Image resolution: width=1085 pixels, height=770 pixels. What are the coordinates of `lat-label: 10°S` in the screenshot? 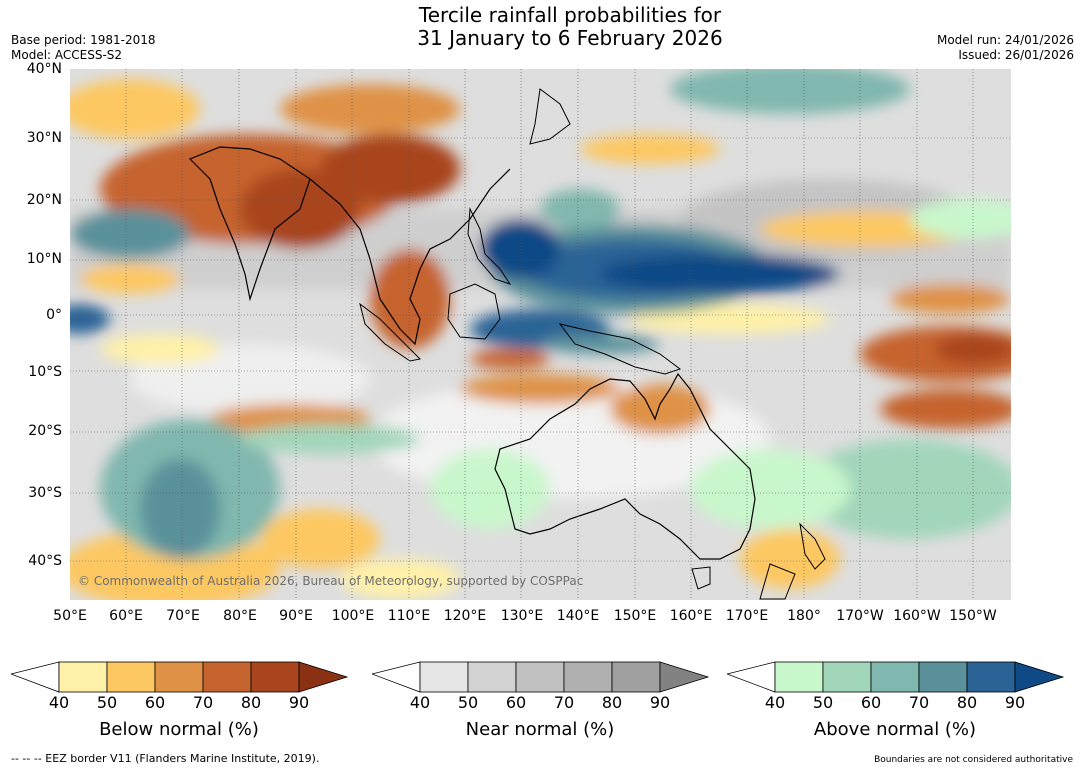 It's located at (45, 372).